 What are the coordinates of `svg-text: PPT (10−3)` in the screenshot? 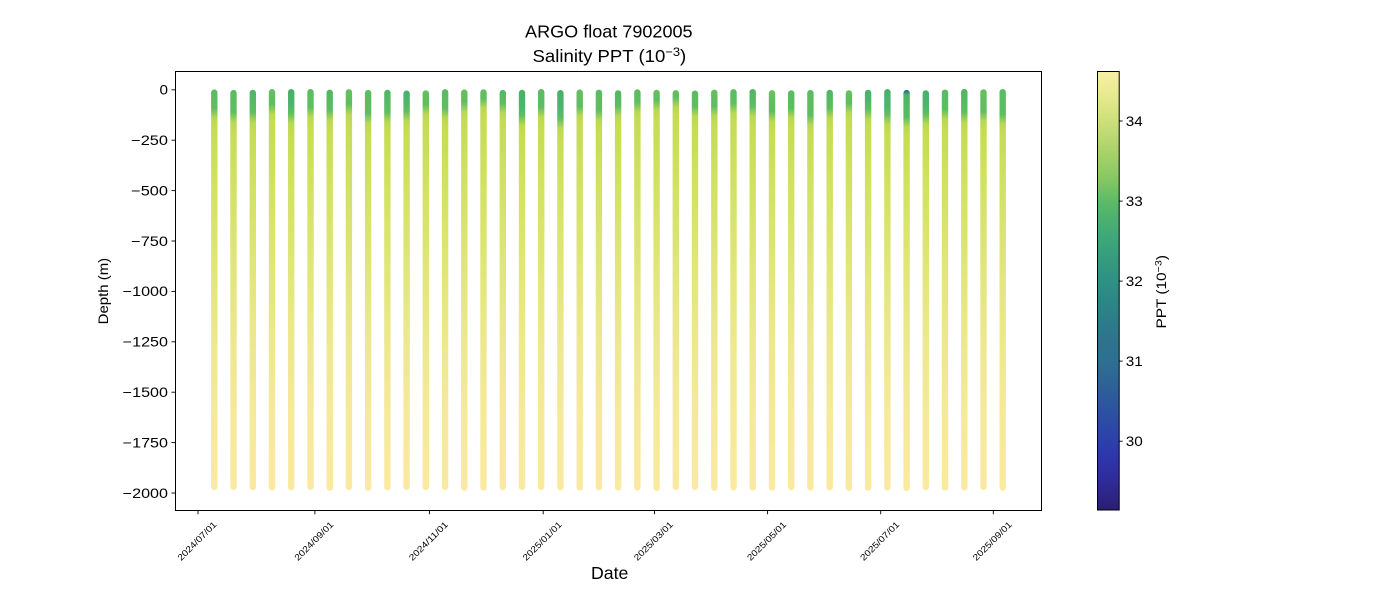 It's located at (1162, 292).